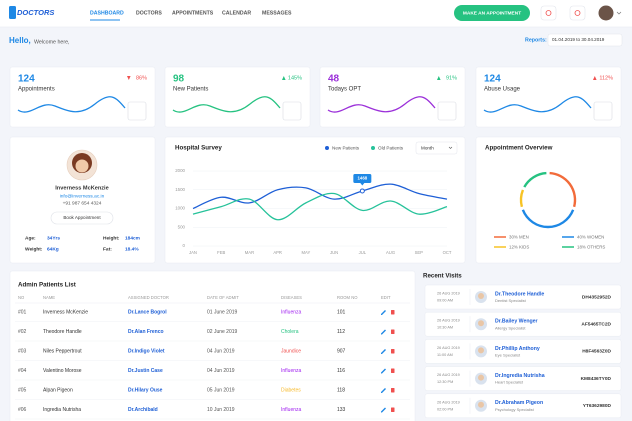 This screenshot has height=421, width=632. I want to click on x-tick-label: MAY, so click(306, 252).